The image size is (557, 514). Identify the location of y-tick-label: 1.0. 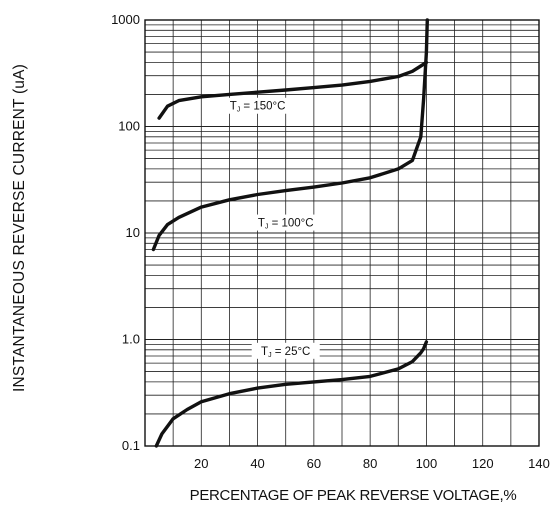
(131, 339).